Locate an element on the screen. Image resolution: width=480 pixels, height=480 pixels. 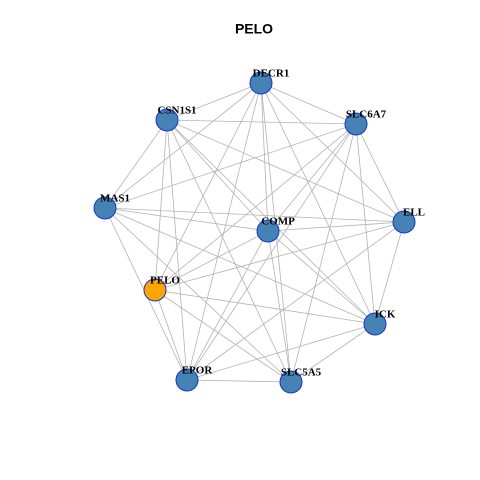
node-label: ICK is located at coordinates (385, 315).